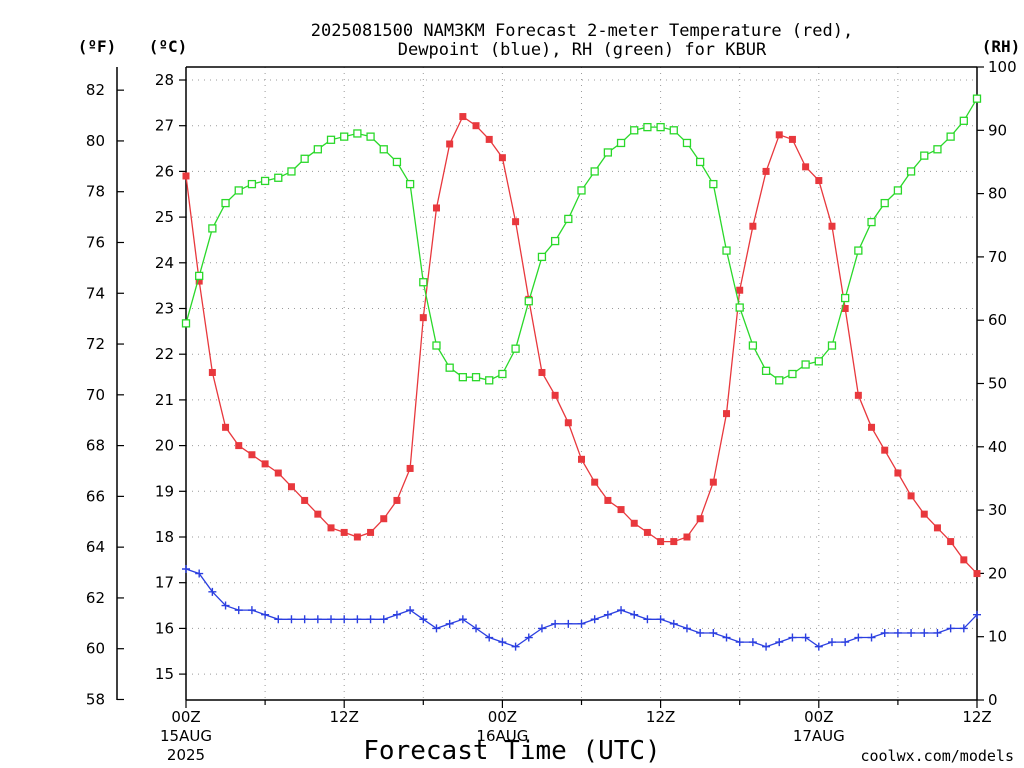 The width and height of the screenshot is (1024, 768). I want to click on time-tick-label: 12Z, so click(344, 717).